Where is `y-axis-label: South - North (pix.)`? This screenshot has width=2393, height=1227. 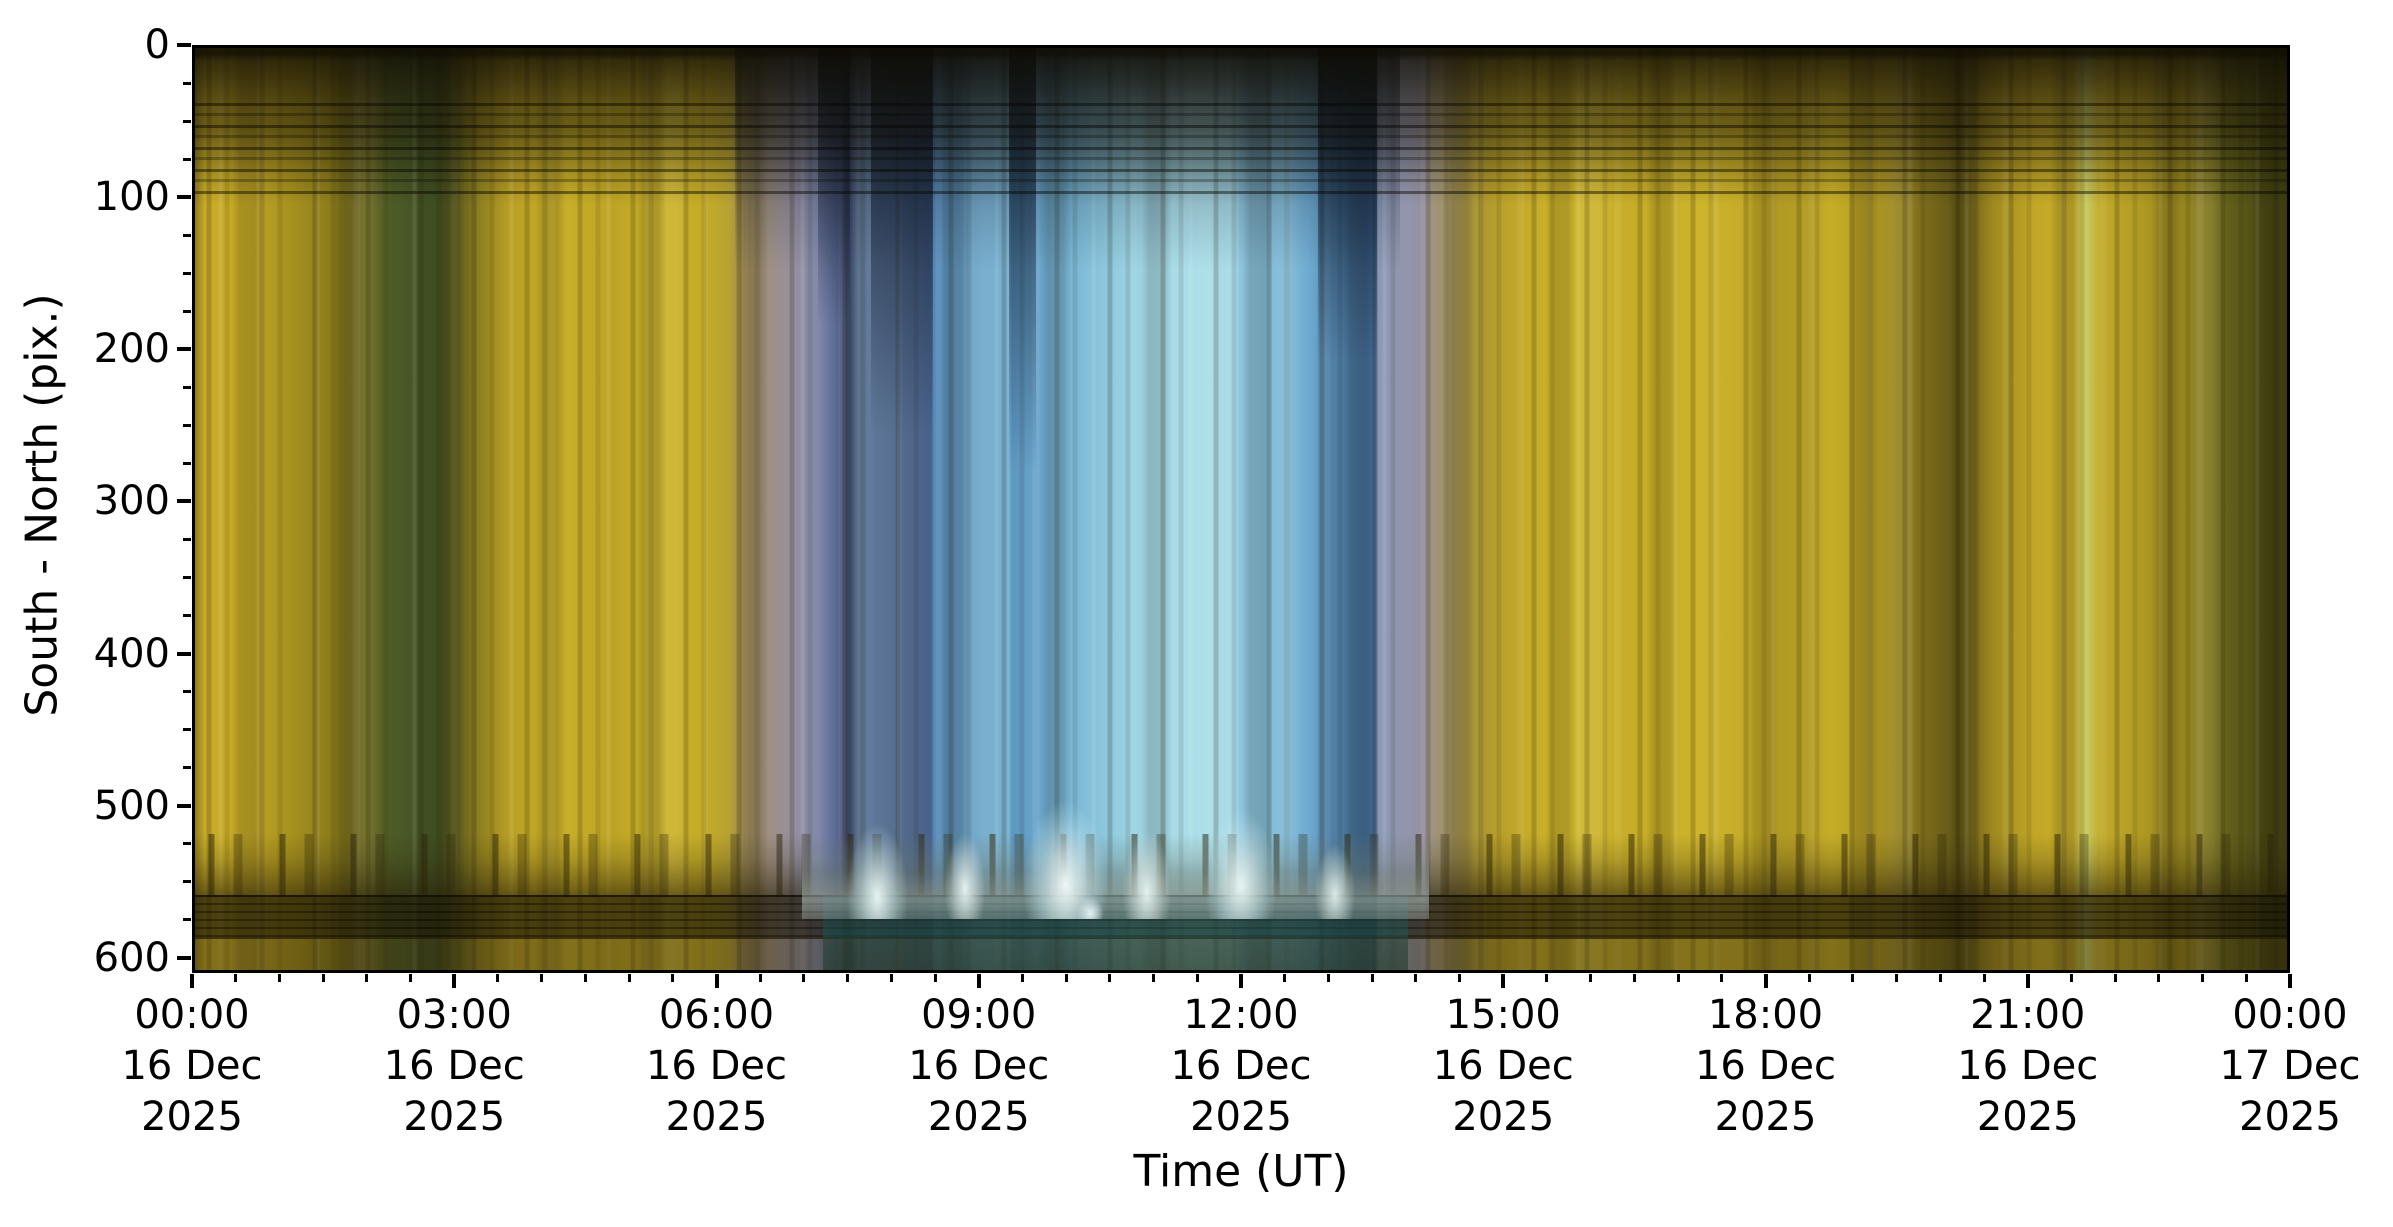
y-axis-label: South - North (pix.) is located at coordinates (42, 505).